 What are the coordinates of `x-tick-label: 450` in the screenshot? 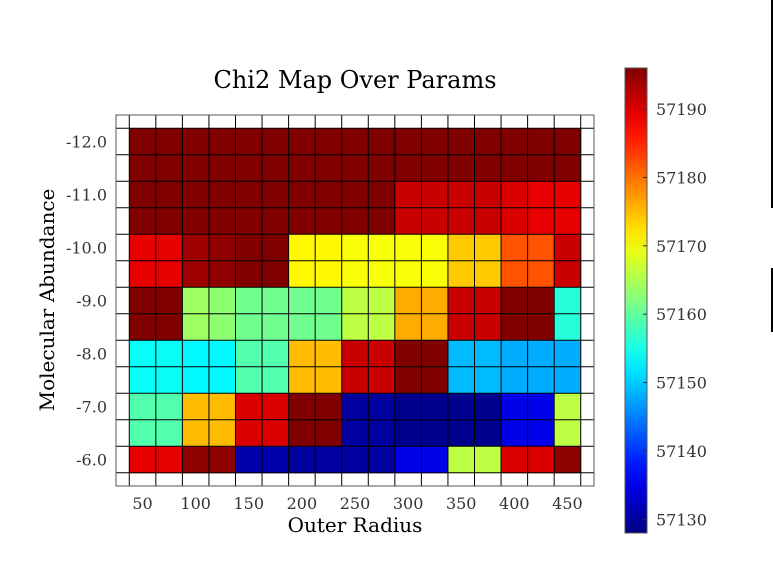 It's located at (567, 503).